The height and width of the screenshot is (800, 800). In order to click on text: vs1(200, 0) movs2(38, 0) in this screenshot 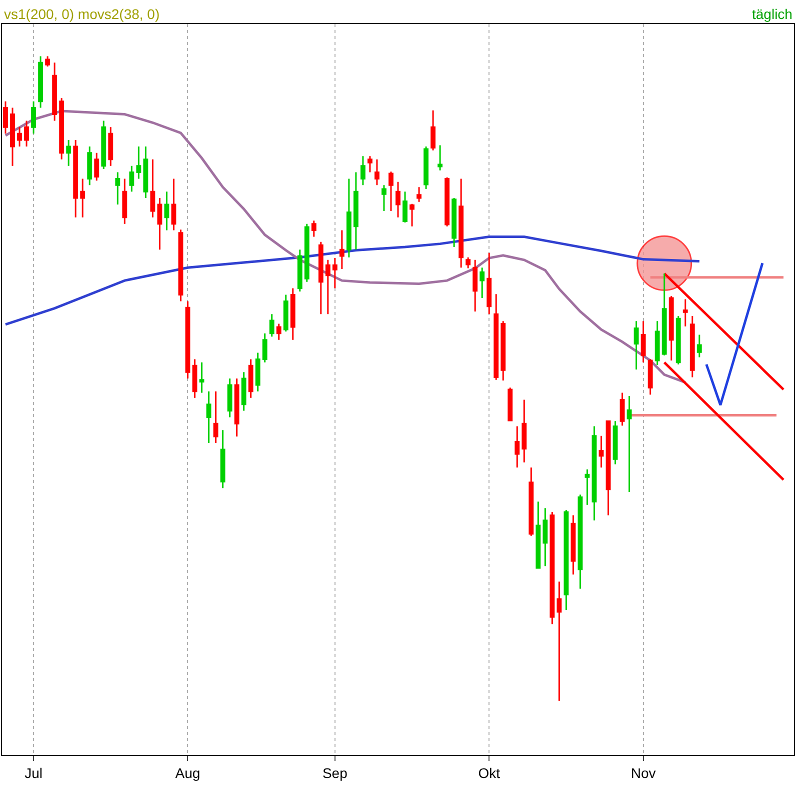, I will do `click(82, 14)`.